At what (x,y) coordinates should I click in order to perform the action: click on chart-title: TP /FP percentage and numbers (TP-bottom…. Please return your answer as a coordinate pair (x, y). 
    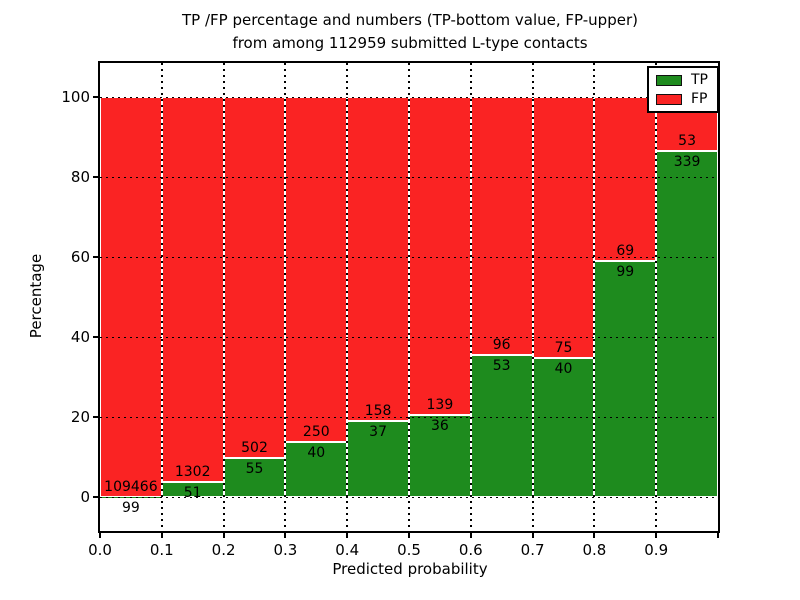
    Looking at the image, I should click on (410, 31).